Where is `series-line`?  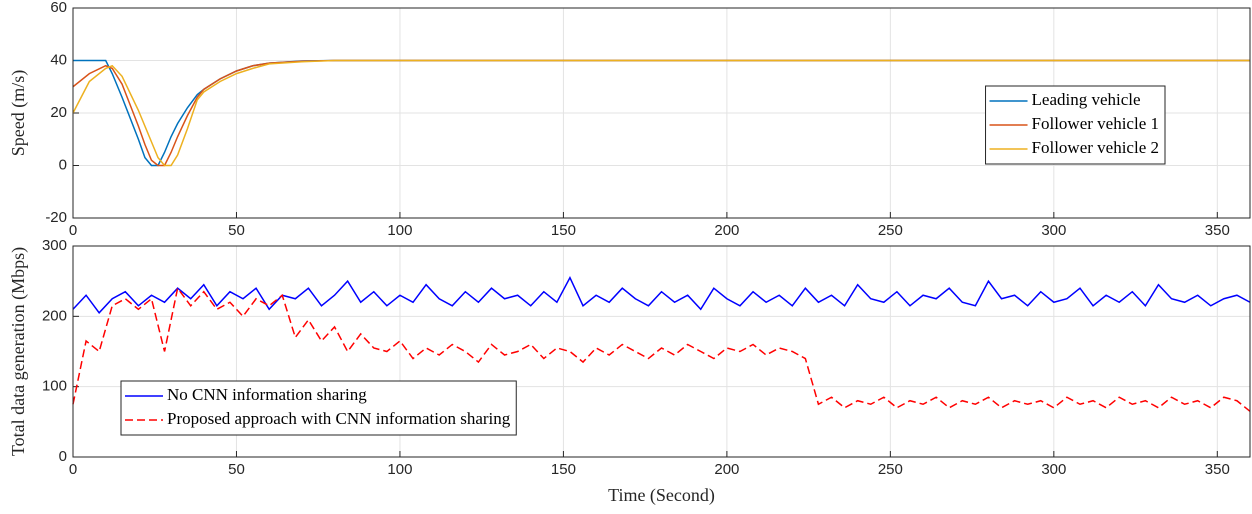 series-line is located at coordinates (661, 294).